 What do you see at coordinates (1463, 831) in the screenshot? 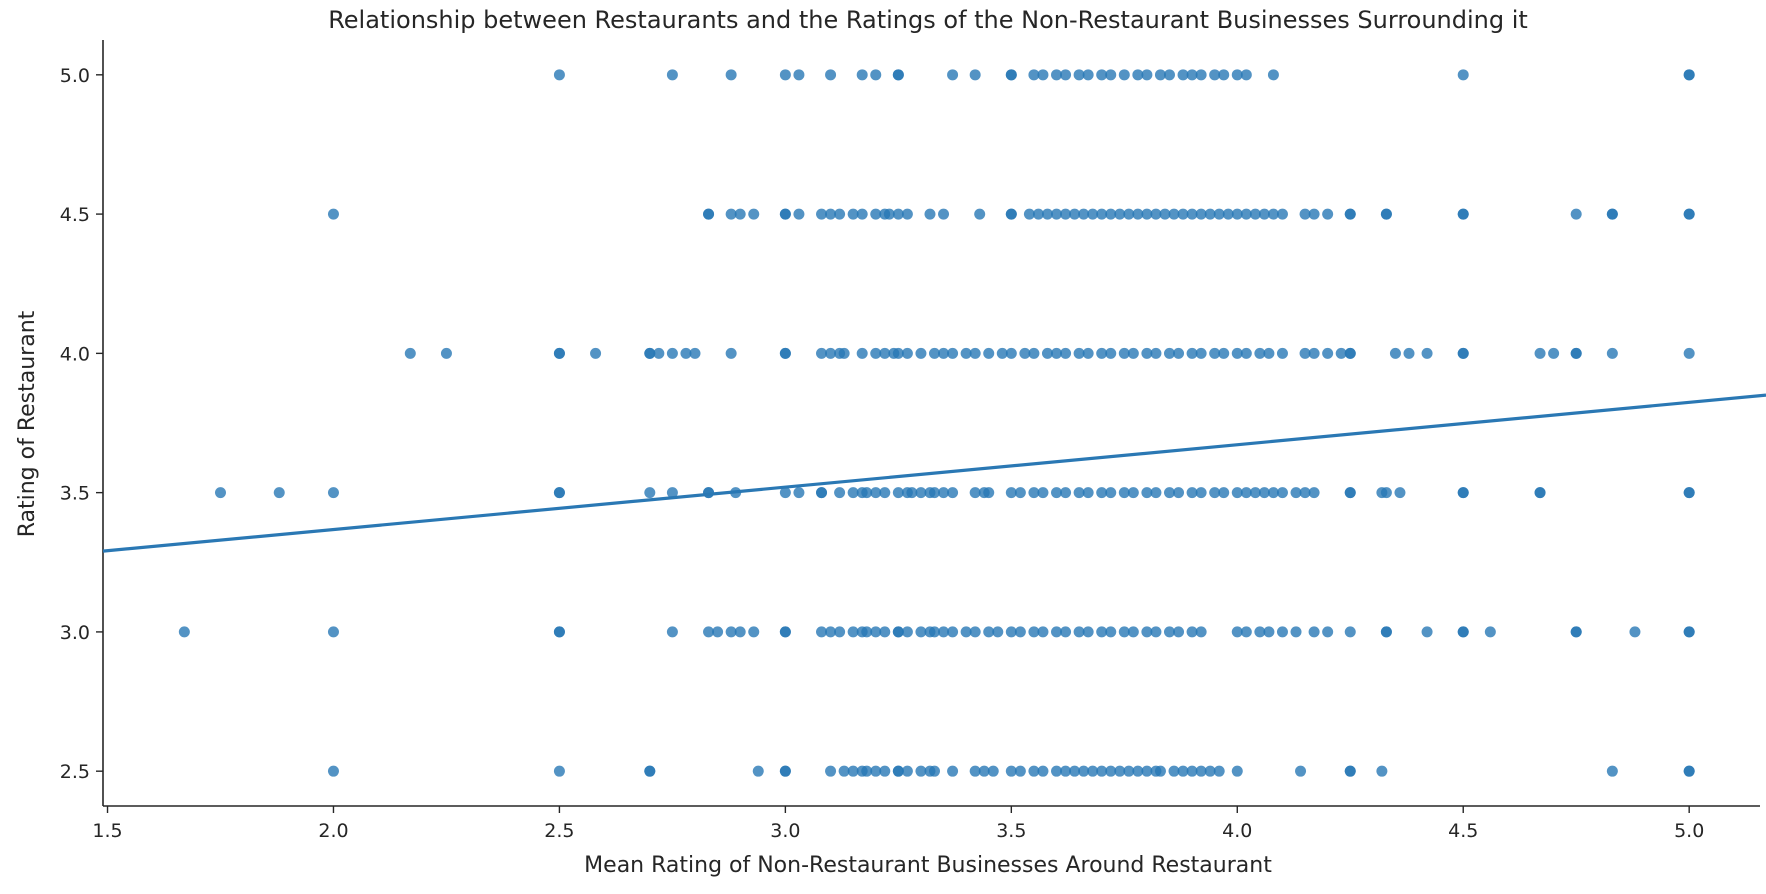
I see `x-tick-label: 4.5` at bounding box center [1463, 831].